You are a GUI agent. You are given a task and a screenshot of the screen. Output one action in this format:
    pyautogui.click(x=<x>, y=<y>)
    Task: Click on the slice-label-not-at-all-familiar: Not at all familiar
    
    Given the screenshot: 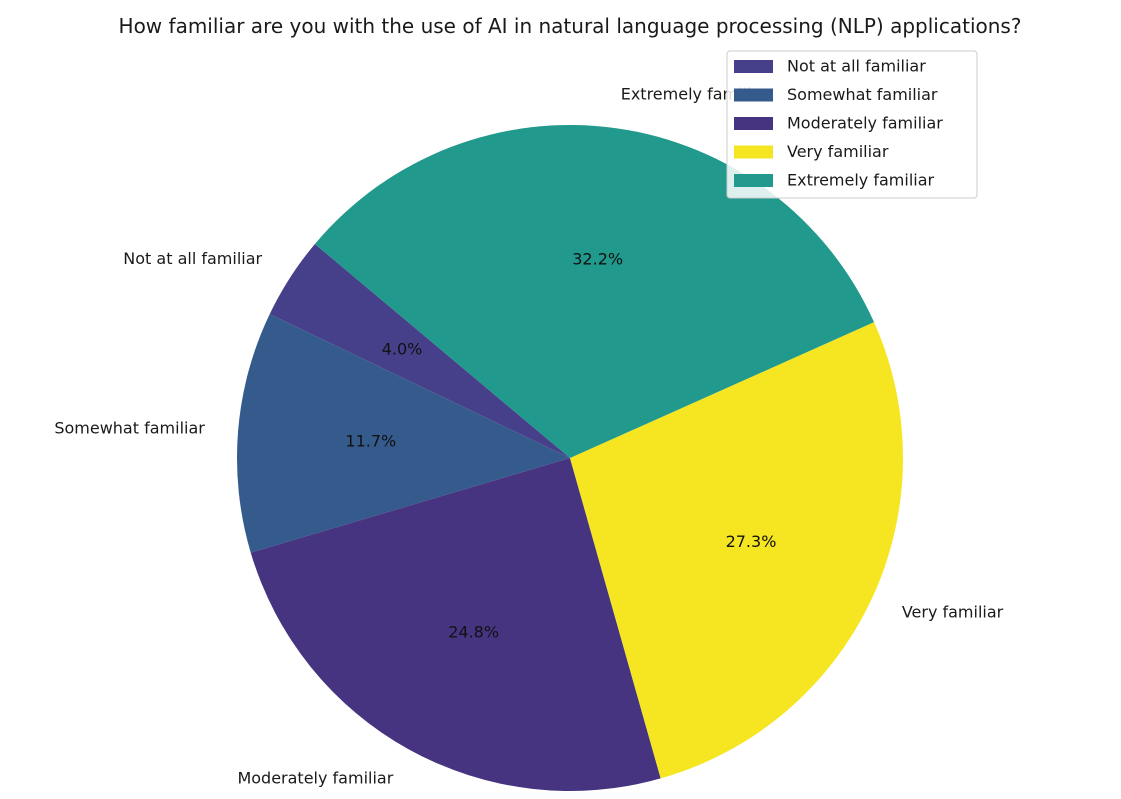 What is the action you would take?
    pyautogui.click(x=192, y=258)
    